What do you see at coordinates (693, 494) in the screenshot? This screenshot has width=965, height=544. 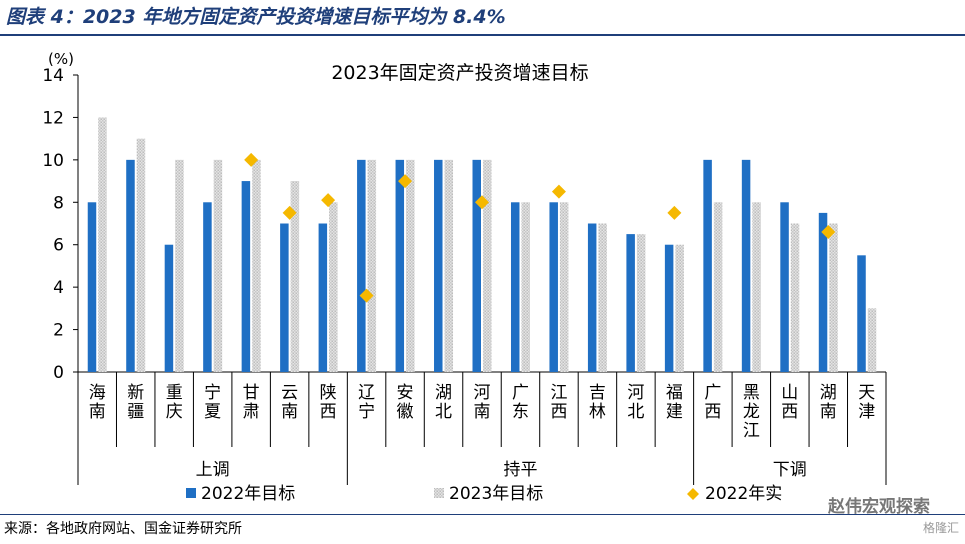 I see `legend-swatch-2022-actual` at bounding box center [693, 494].